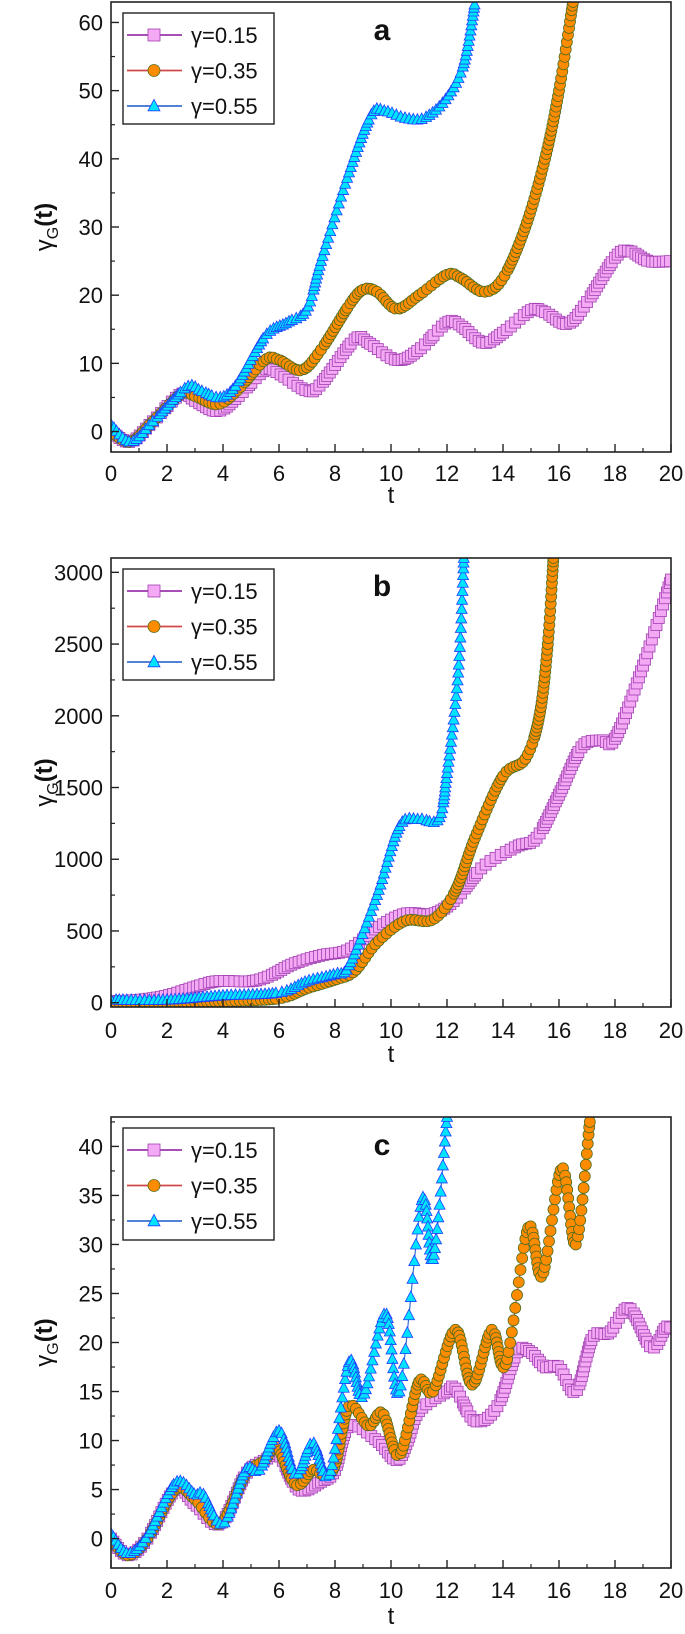 This screenshot has height=1634, width=685. I want to click on panel-label: c, so click(382, 1145).